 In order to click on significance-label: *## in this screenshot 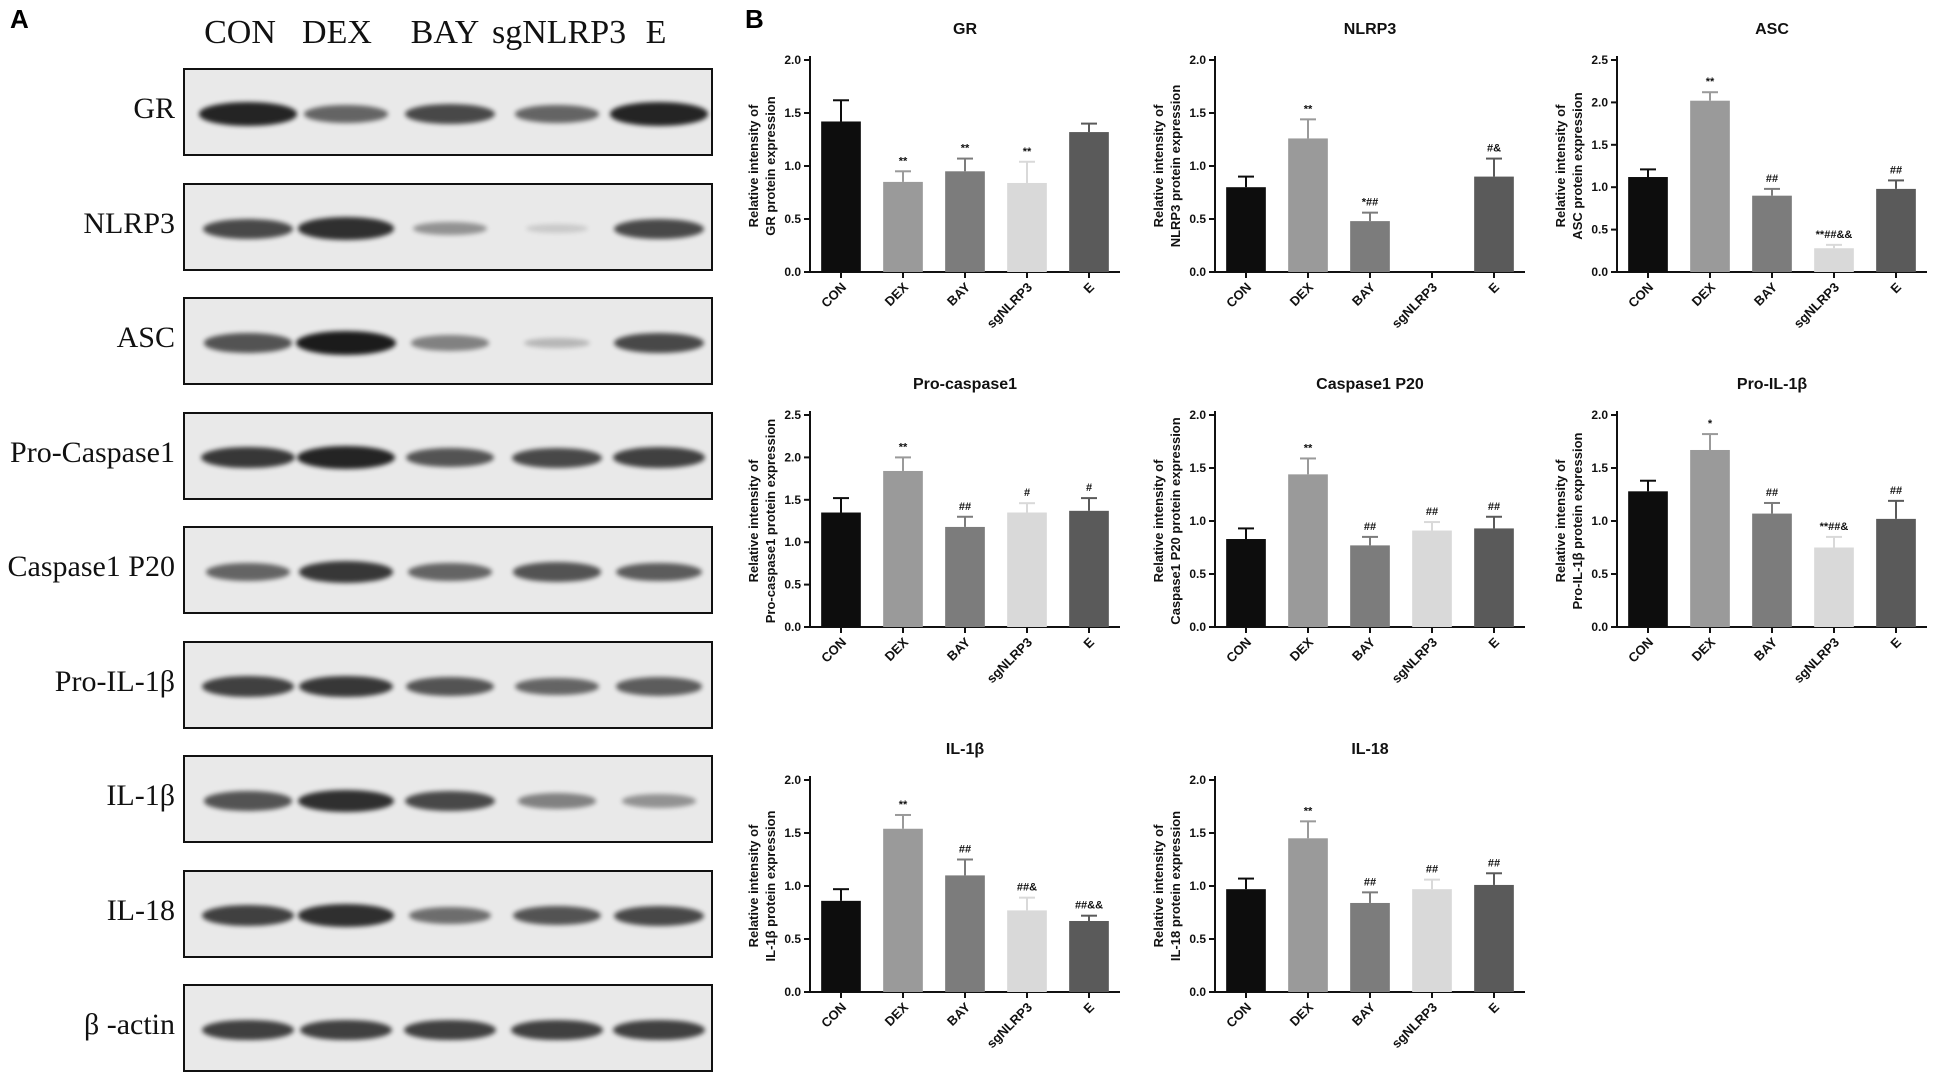, I will do `click(1370, 203)`.